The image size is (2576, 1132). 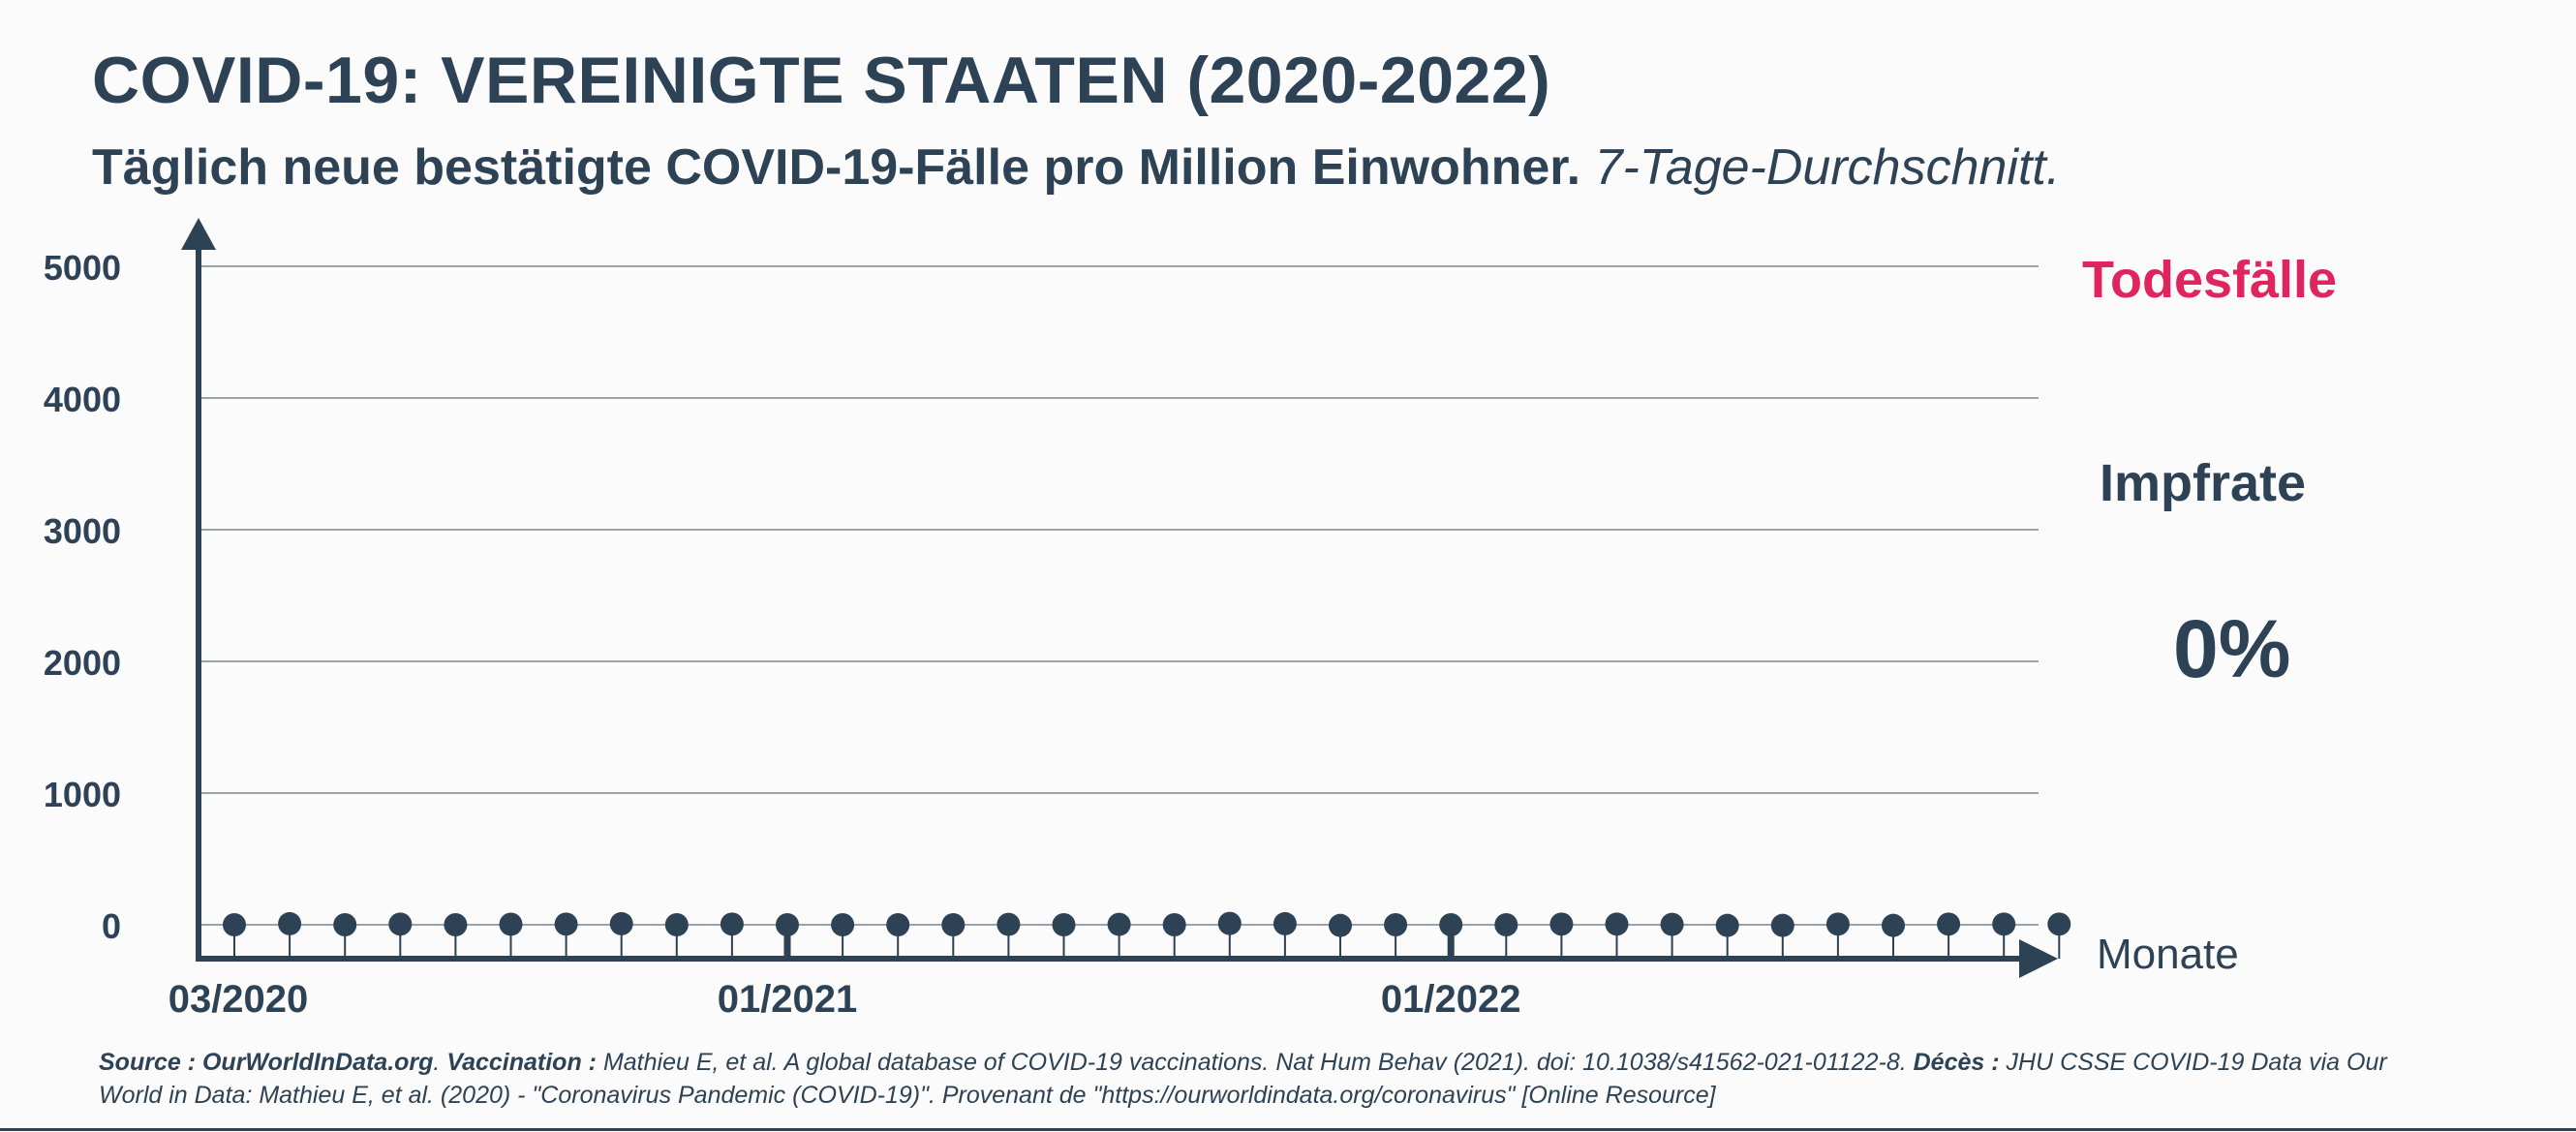 I want to click on x-tick-label: 03/2020, so click(x=239, y=999).